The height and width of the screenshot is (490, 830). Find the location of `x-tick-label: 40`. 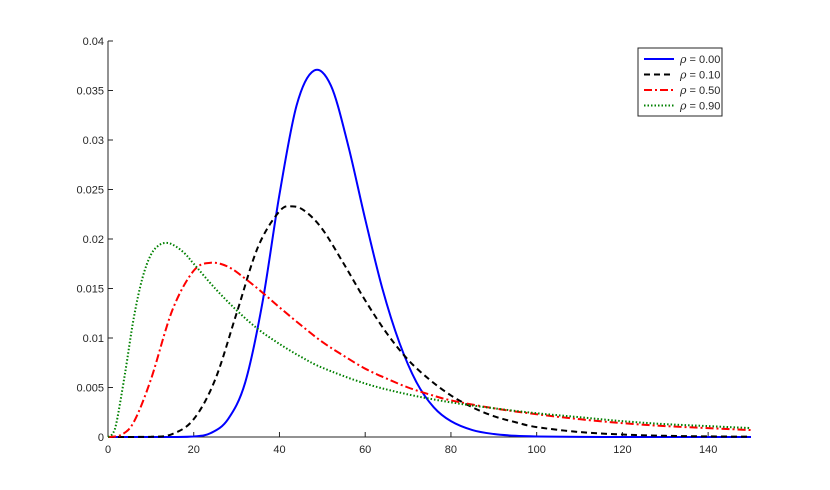

x-tick-label: 40 is located at coordinates (279, 450).